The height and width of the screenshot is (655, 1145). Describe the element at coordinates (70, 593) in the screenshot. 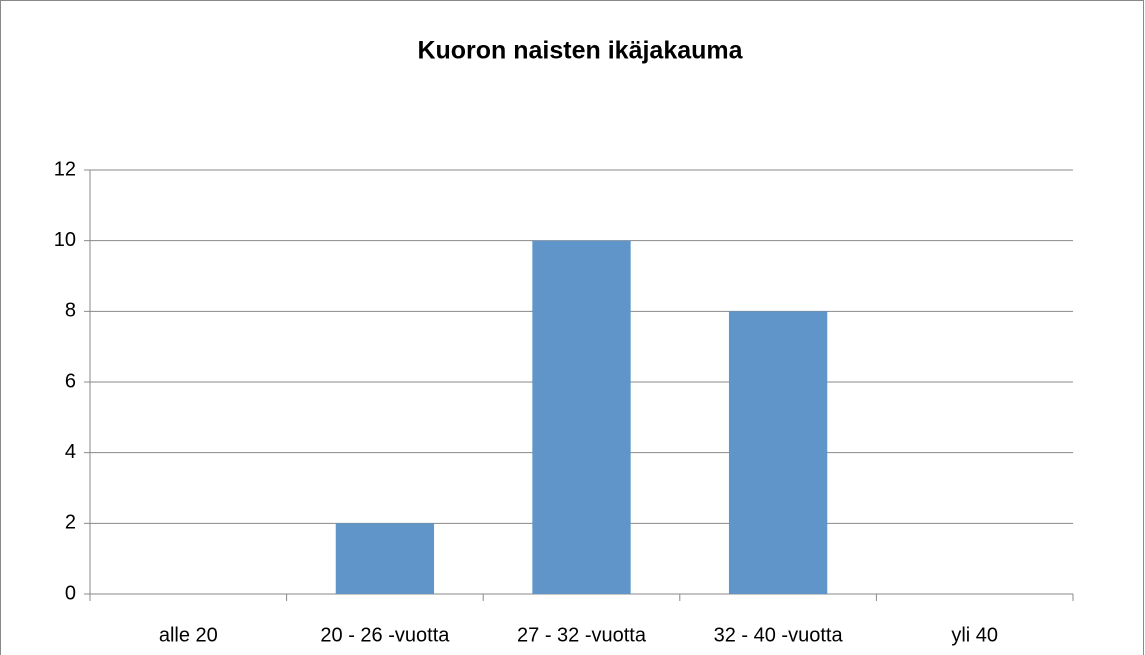

I see `y-tick-label: 0` at that location.